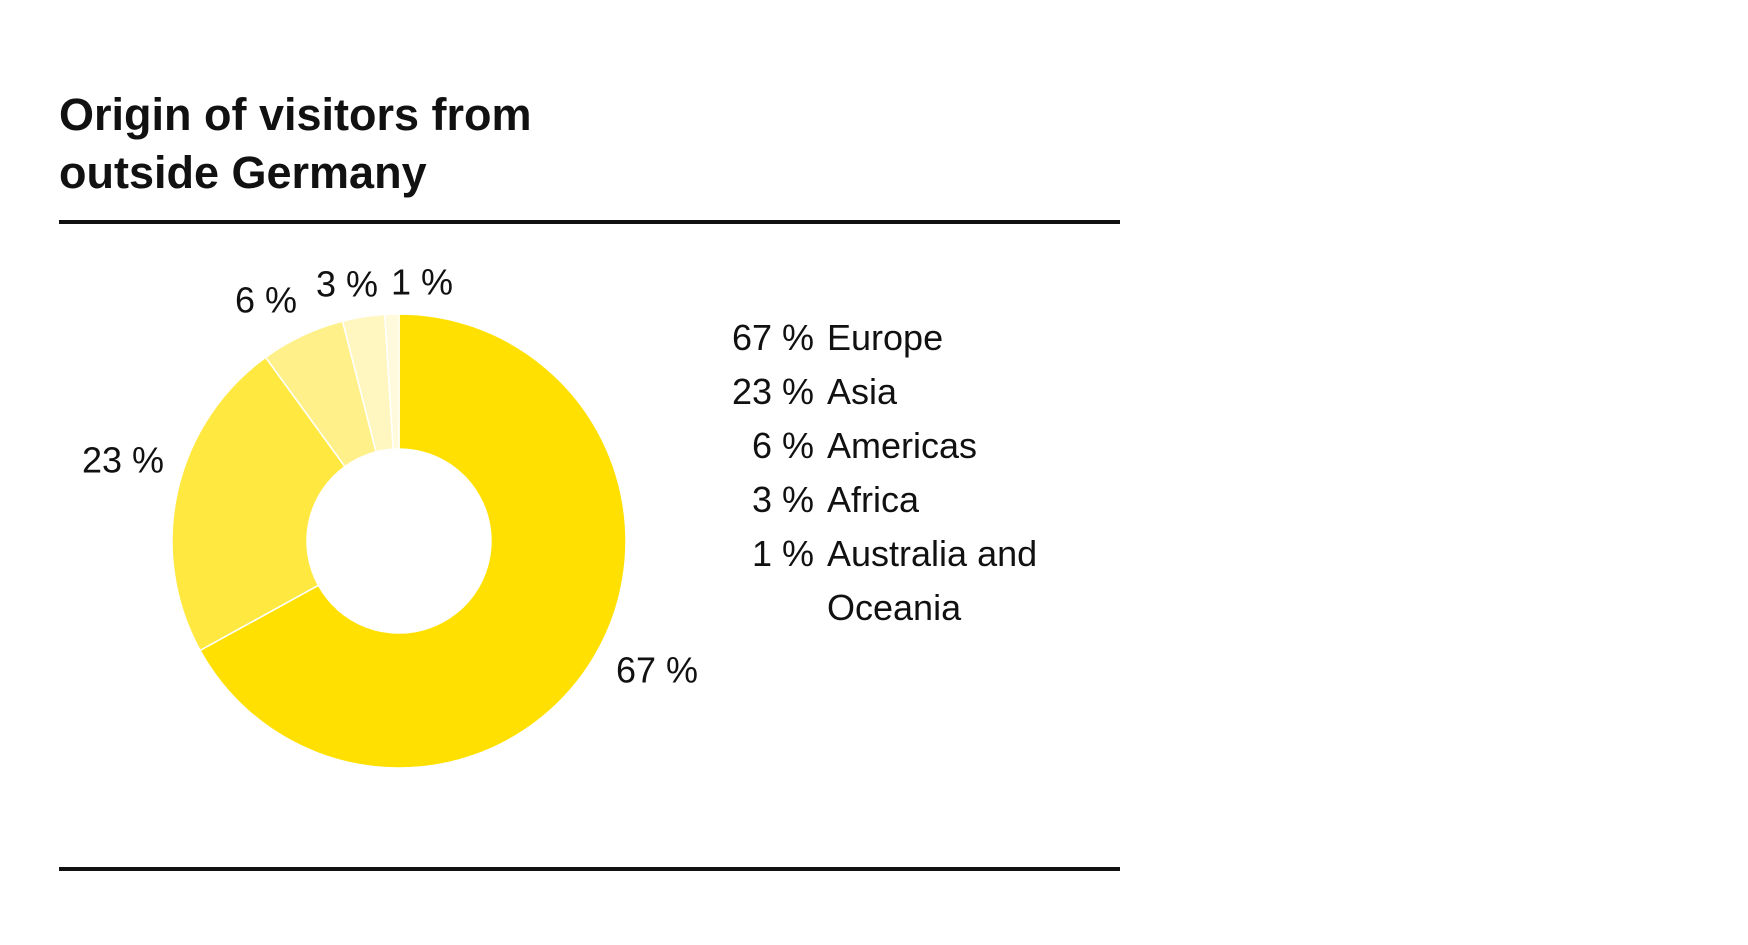  What do you see at coordinates (347, 284) in the screenshot?
I see `data-label: 3 %` at bounding box center [347, 284].